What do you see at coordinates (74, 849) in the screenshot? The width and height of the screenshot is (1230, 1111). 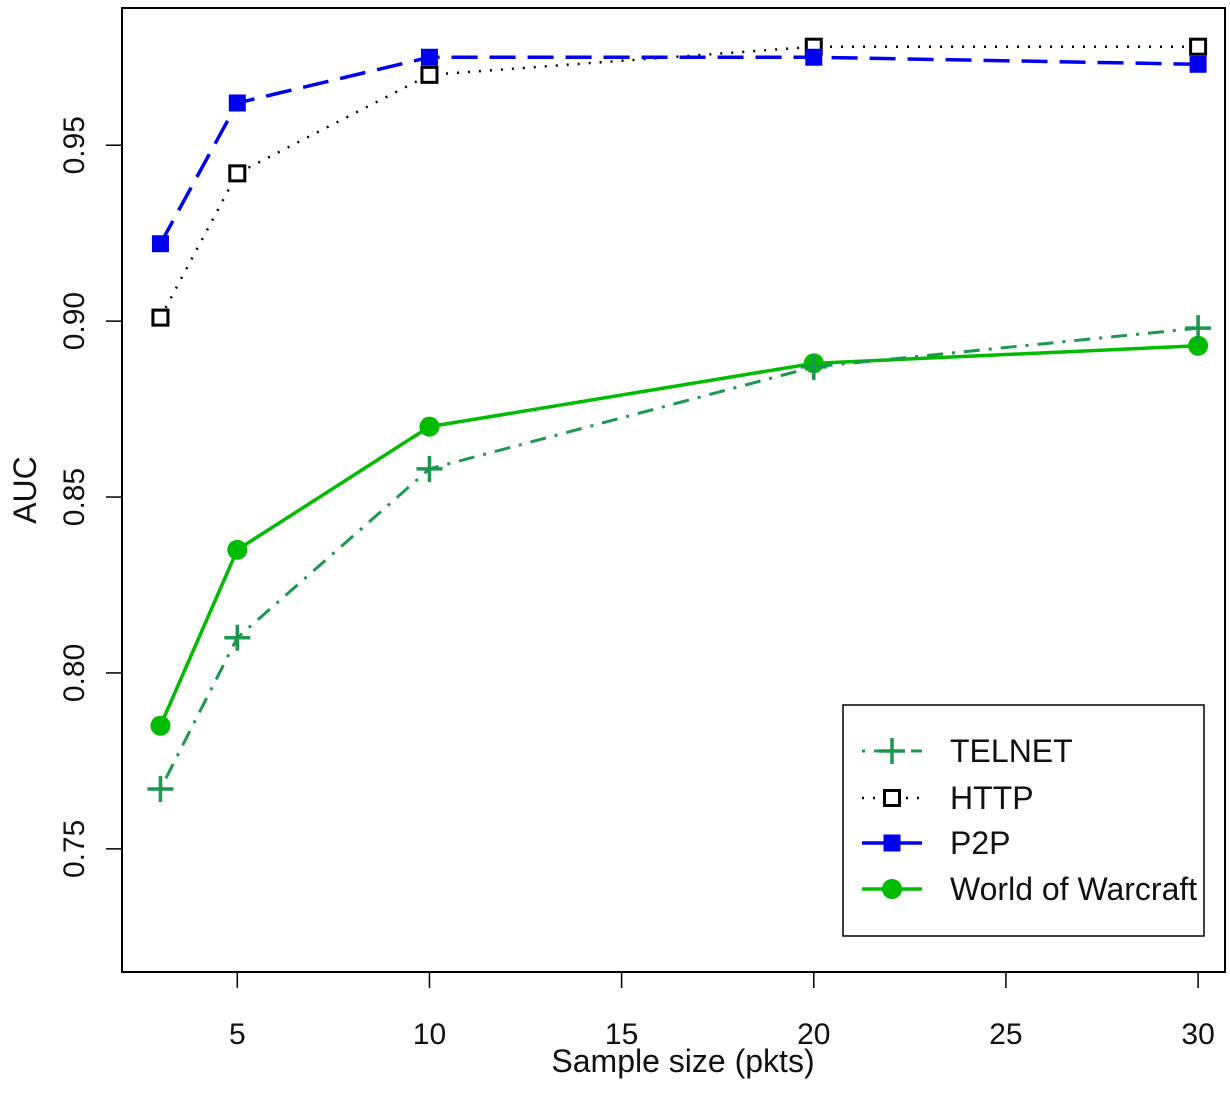 I see `y-tick-label: 0.75` at bounding box center [74, 849].